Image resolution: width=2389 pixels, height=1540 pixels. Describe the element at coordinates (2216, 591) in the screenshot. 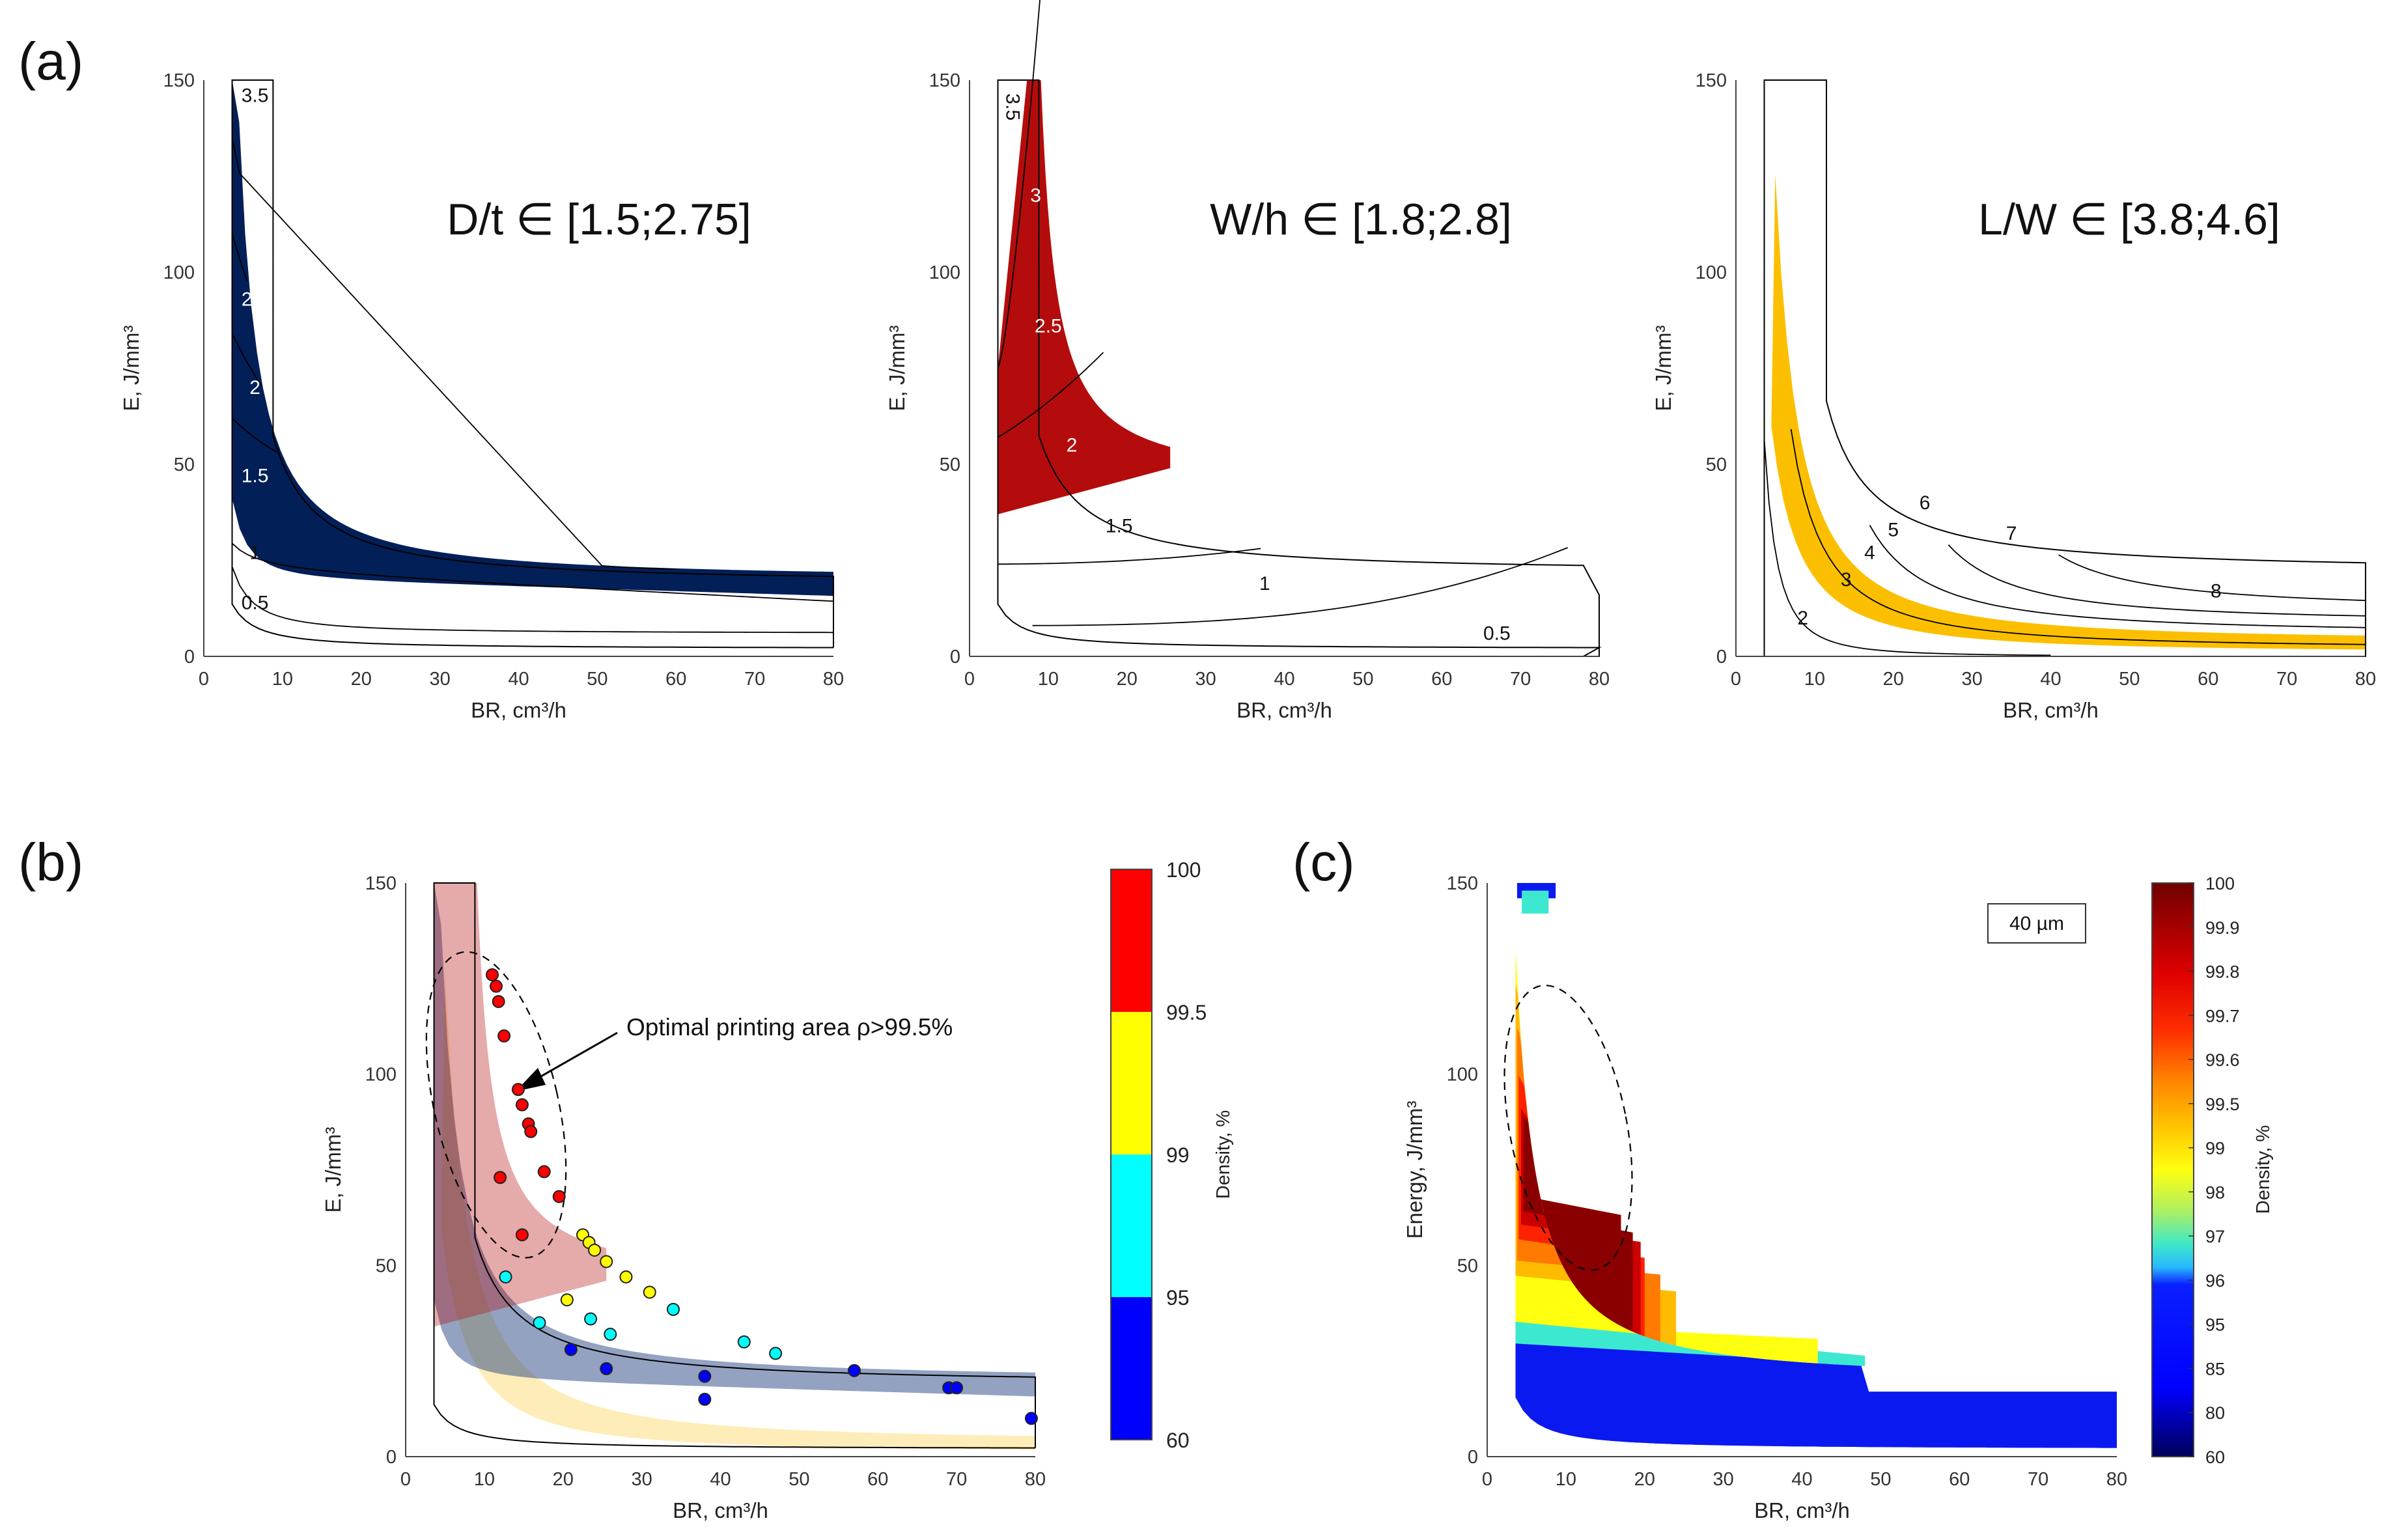

I see `contour-label: 8` at that location.